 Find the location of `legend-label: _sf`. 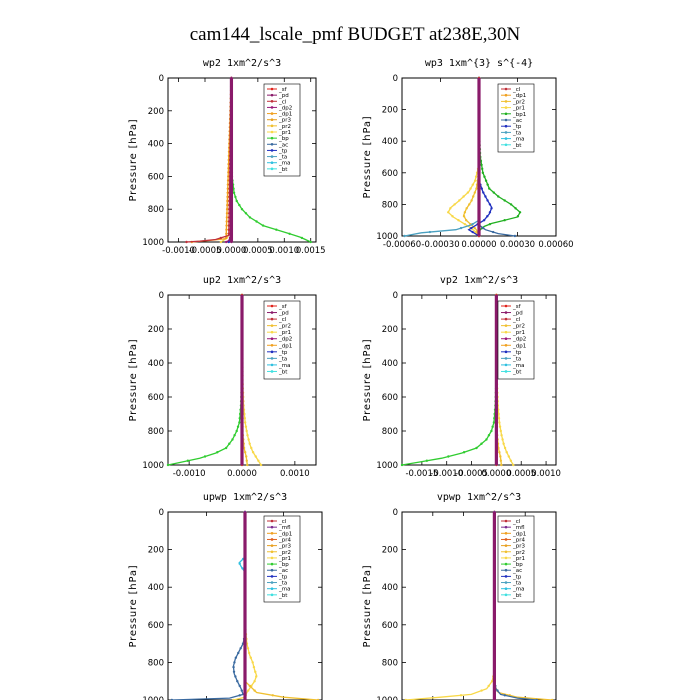

legend-label: _sf is located at coordinates (283, 90).